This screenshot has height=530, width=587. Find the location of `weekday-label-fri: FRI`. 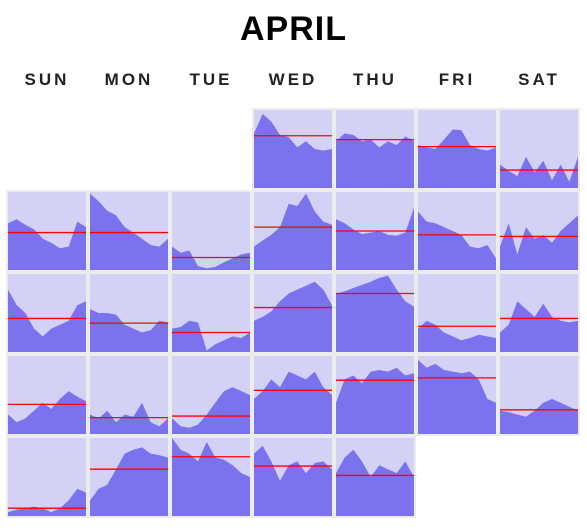

weekday-label-fri: FRI is located at coordinates (457, 79).